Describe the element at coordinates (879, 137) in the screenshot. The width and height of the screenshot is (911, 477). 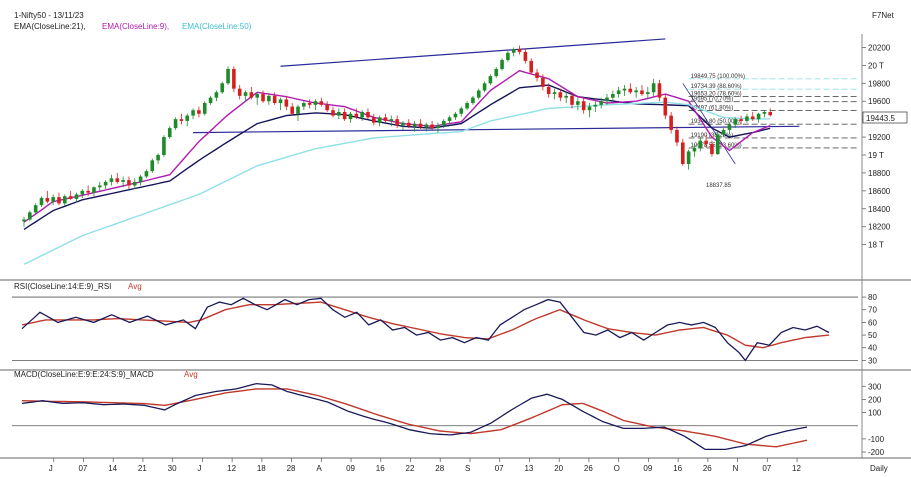
I see `y-tick-label: 19200` at that location.